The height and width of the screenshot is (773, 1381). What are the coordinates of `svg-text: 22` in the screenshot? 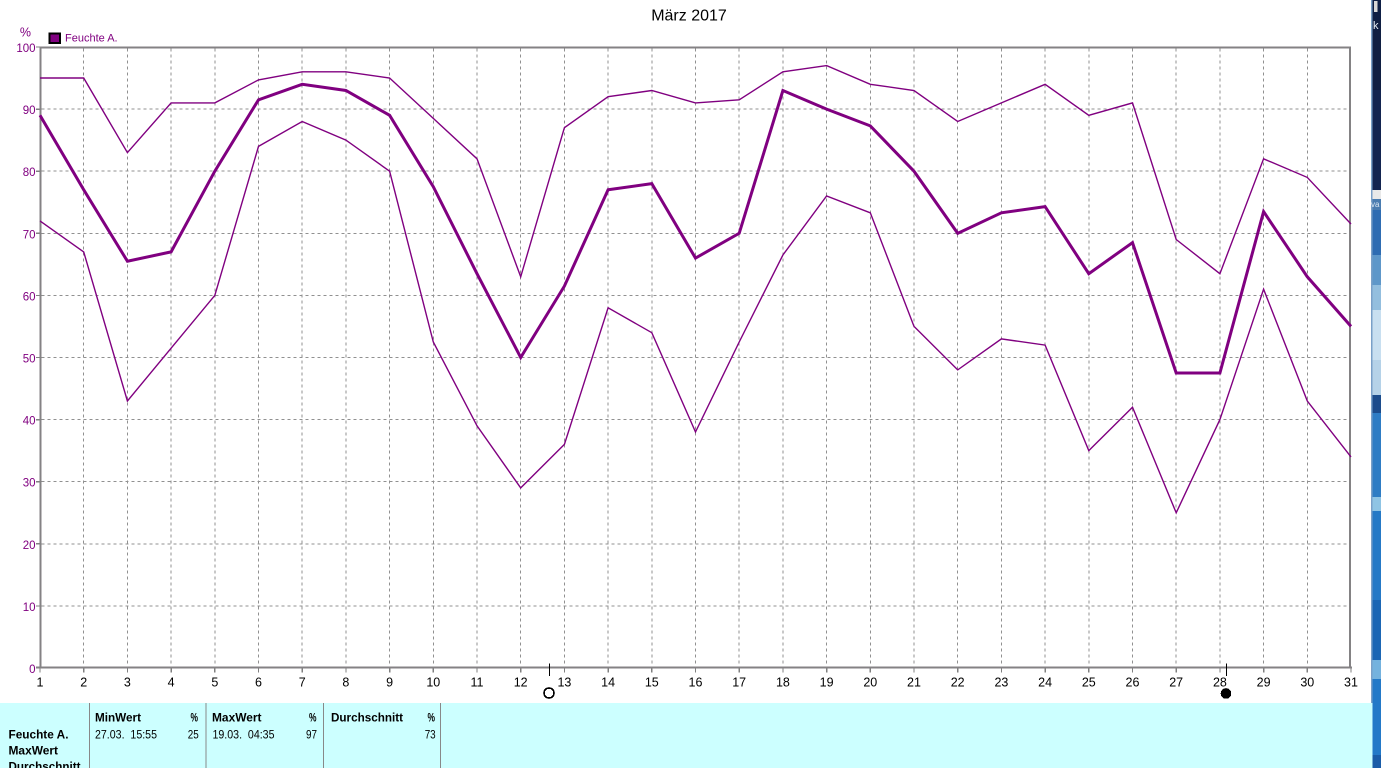 It's located at (958, 683).